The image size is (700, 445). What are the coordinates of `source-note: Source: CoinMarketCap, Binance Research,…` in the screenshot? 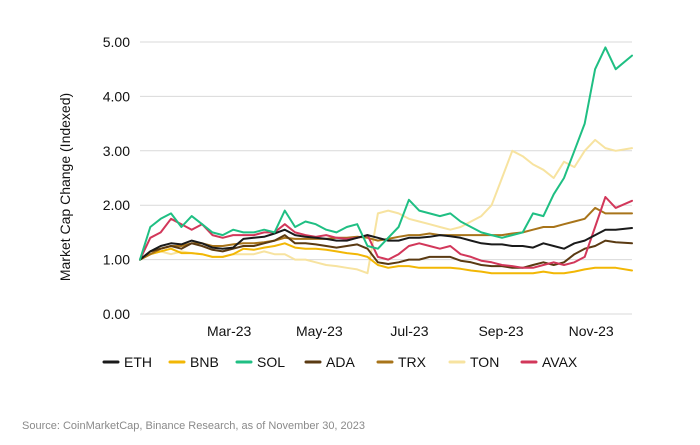 It's located at (194, 426).